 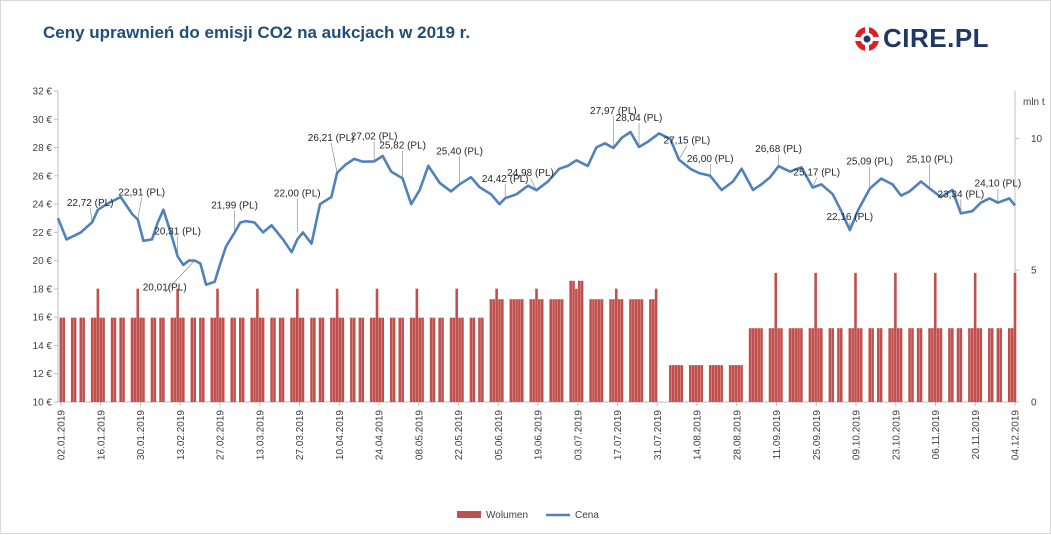 I want to click on y-left-tick-label: 10 €, so click(x=43, y=403).